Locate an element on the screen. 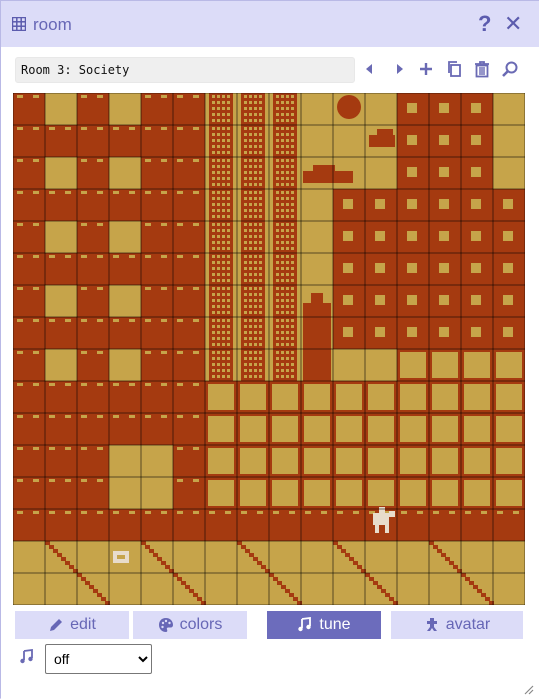 This screenshot has height=699, width=539. next-room-icon is located at coordinates (400, 69).